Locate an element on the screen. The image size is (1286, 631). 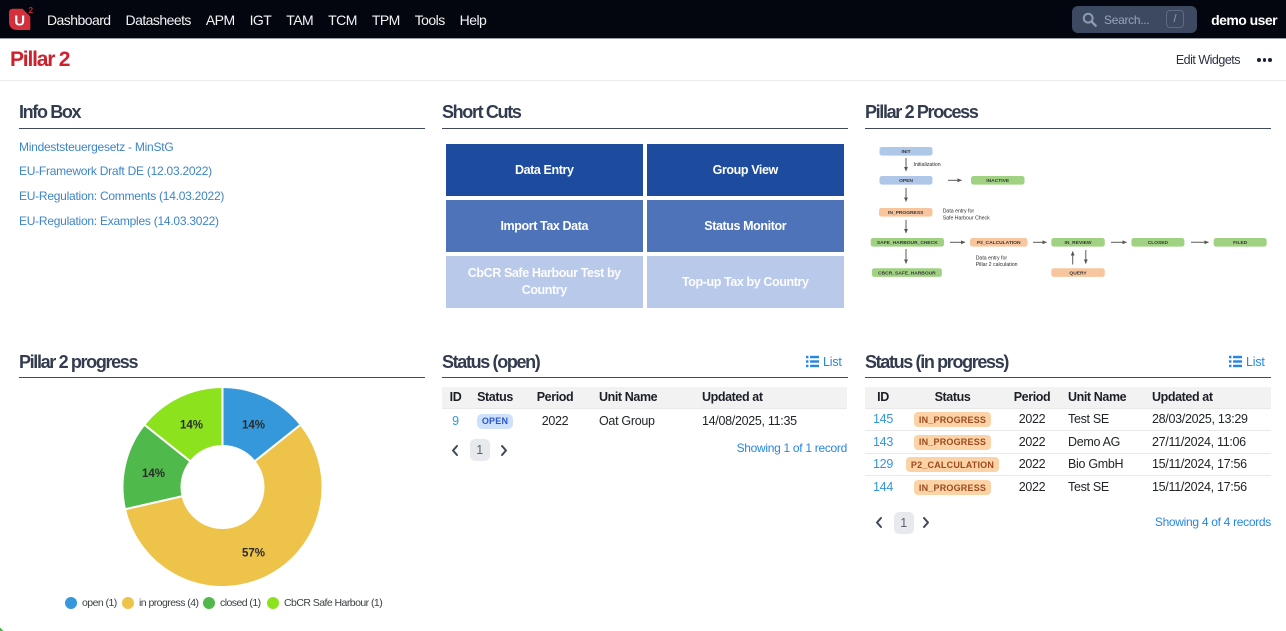
svg-text: Safe Harbour Check is located at coordinates (966, 218).